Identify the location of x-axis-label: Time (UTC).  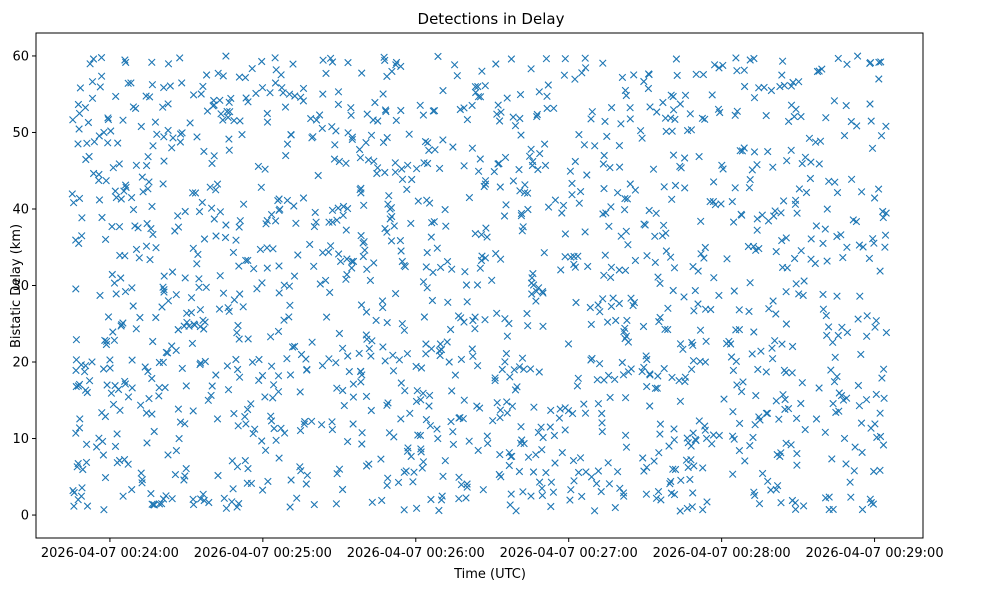
(489, 574).